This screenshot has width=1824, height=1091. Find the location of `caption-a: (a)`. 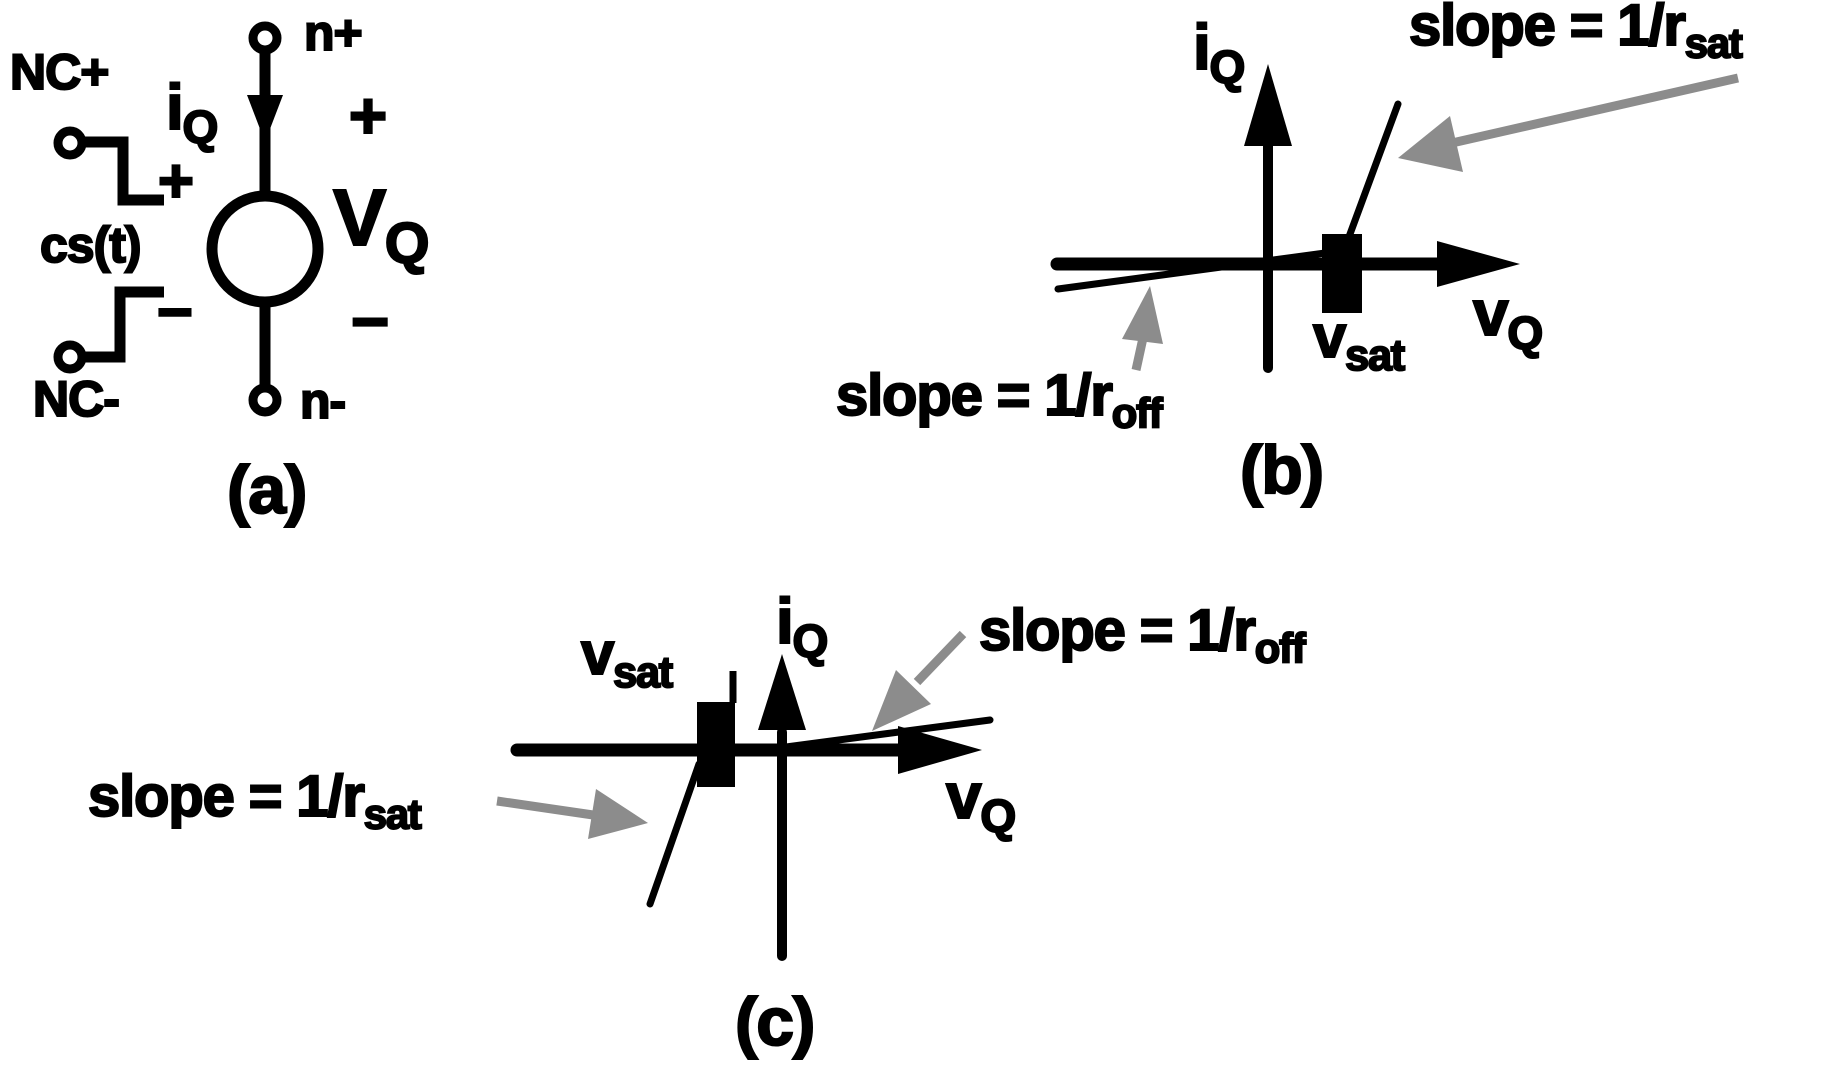

caption-a: (a) is located at coordinates (267, 490).